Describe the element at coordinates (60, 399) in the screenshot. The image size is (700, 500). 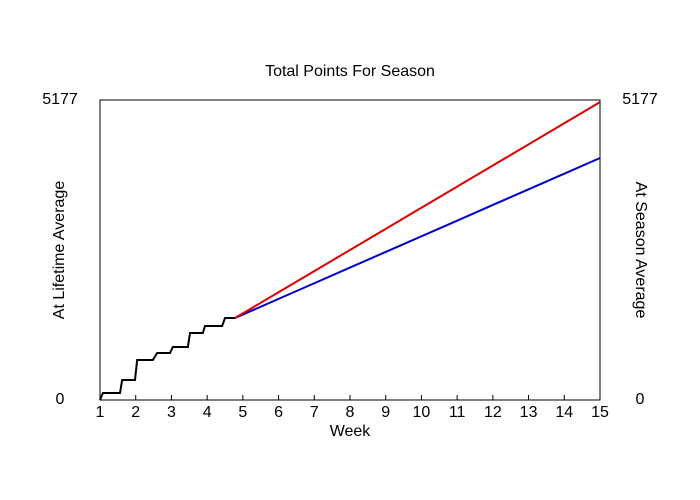
I see `y-tick-label: 0` at that location.